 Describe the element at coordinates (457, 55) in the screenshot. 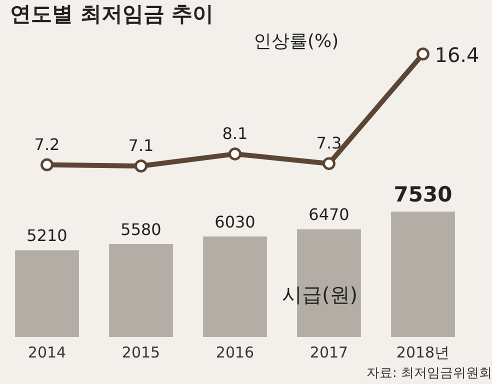

I see `data-label: 16.4` at that location.